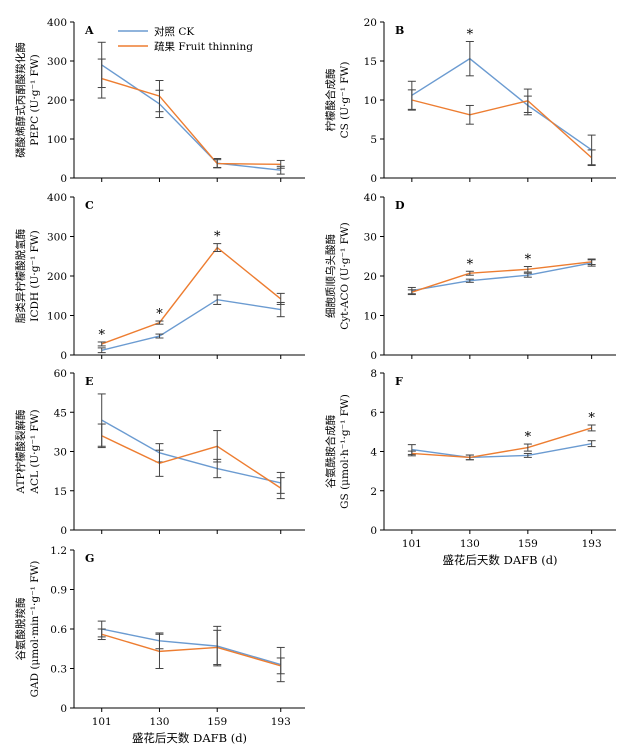  Describe the element at coordinates (60, 374) in the screenshot. I see `y-tick-label: 60` at that location.